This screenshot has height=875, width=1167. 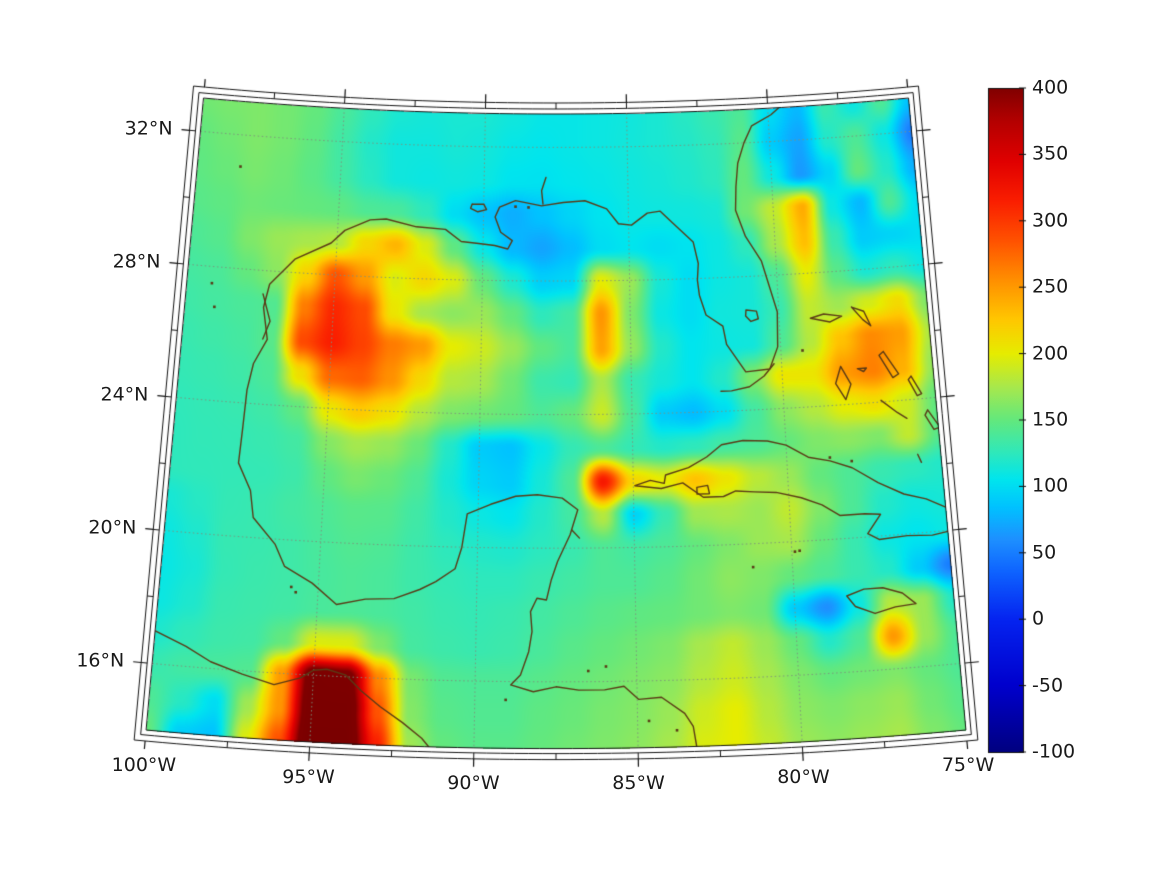 I want to click on colorbar-label-400: 400, so click(x=1050, y=87).